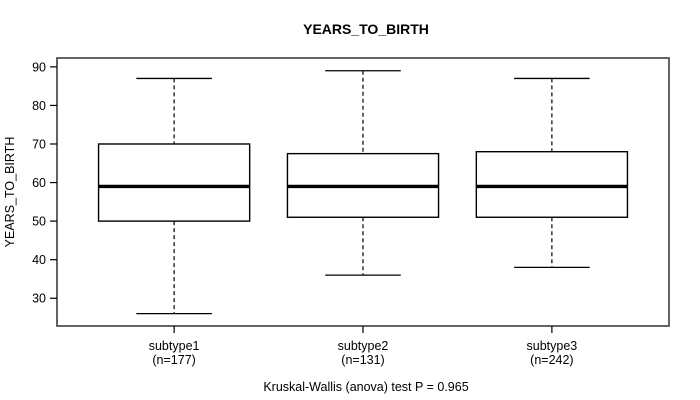  I want to click on stat-test-caption: Kruskal-Wallis (anova) test P = 0.965, so click(365, 387).